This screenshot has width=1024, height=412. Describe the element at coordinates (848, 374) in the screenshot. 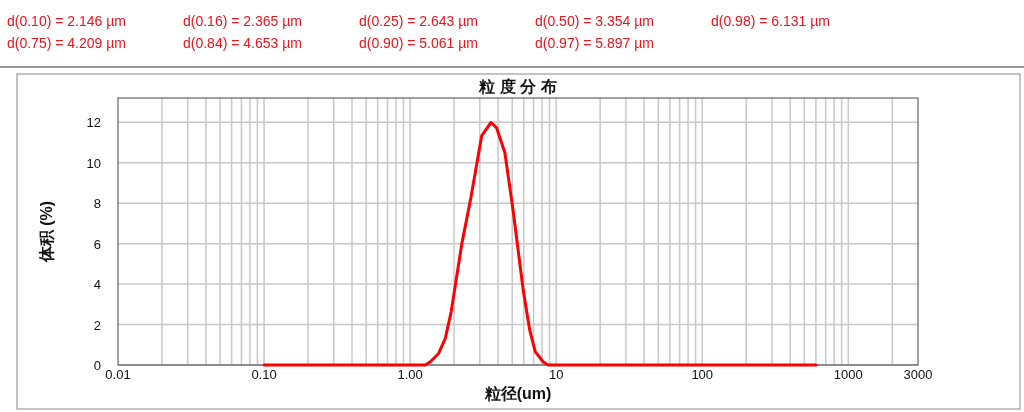

I see `x-tick-label: 1000` at that location.